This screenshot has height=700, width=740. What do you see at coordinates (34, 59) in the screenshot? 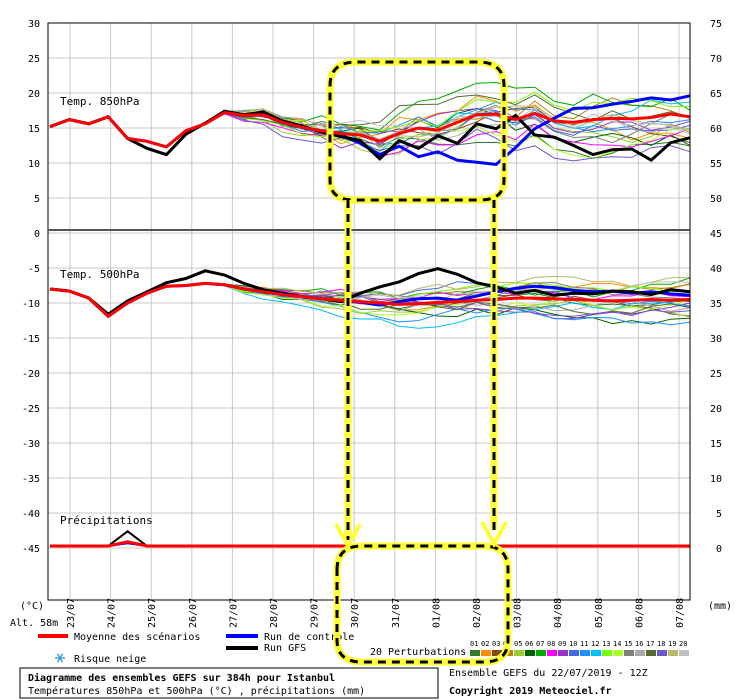
I see `left-tick-label: 25` at bounding box center [34, 59].